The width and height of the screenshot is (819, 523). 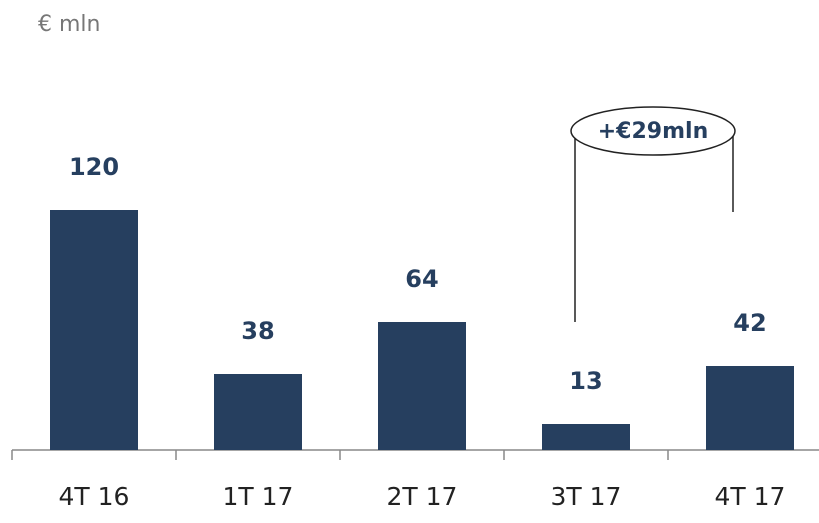 I want to click on annotation-bubble, so click(x=653, y=131).